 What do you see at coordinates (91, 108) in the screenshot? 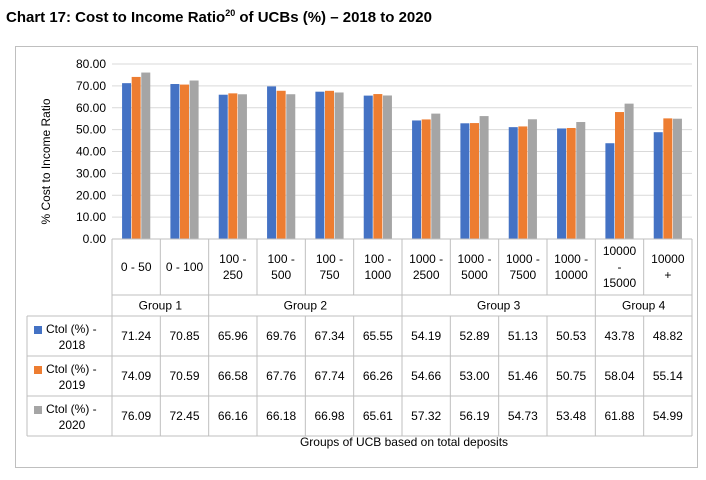
I see `y-tick-label: 60.00` at bounding box center [91, 108].